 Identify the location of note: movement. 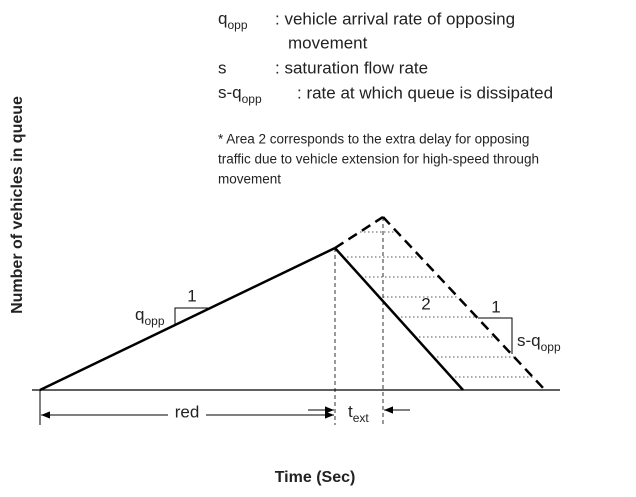
(249, 179).